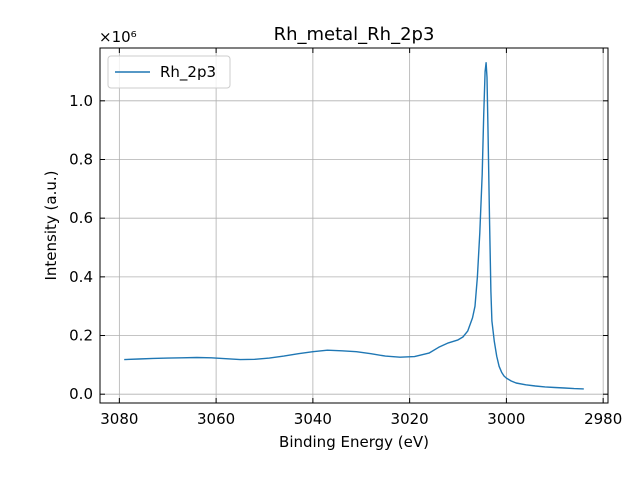 The image size is (640, 480). Describe the element at coordinates (81, 101) in the screenshot. I see `y-tick-label: 1.0` at that location.